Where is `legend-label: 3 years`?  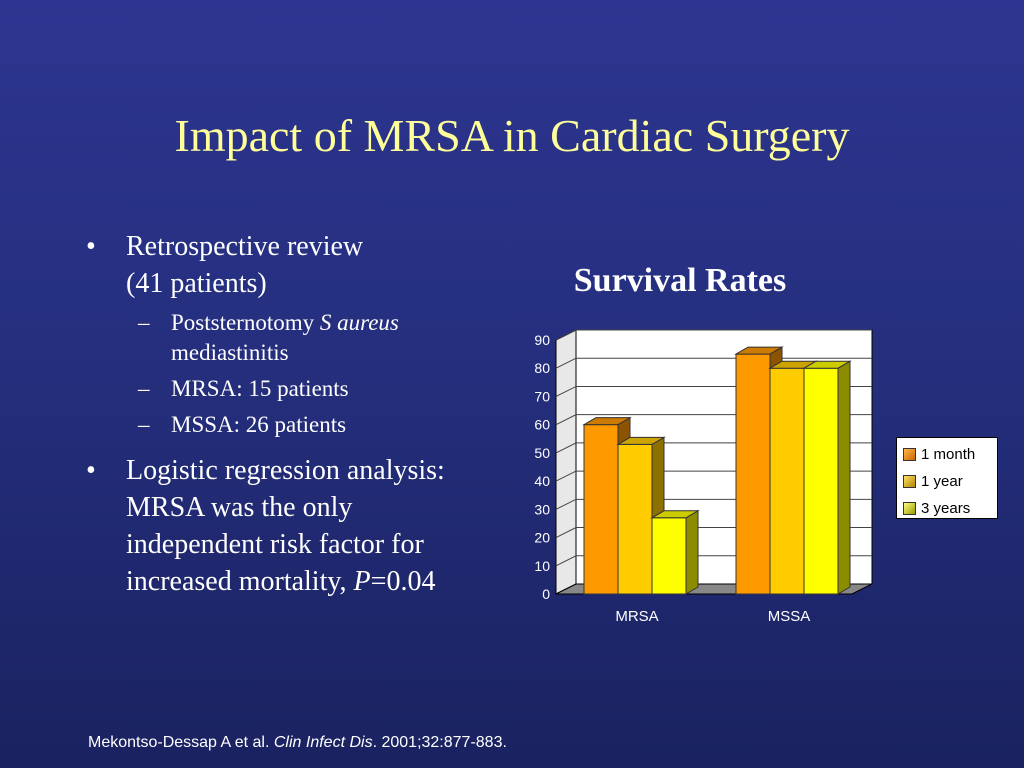 legend-label: 3 years is located at coordinates (946, 508).